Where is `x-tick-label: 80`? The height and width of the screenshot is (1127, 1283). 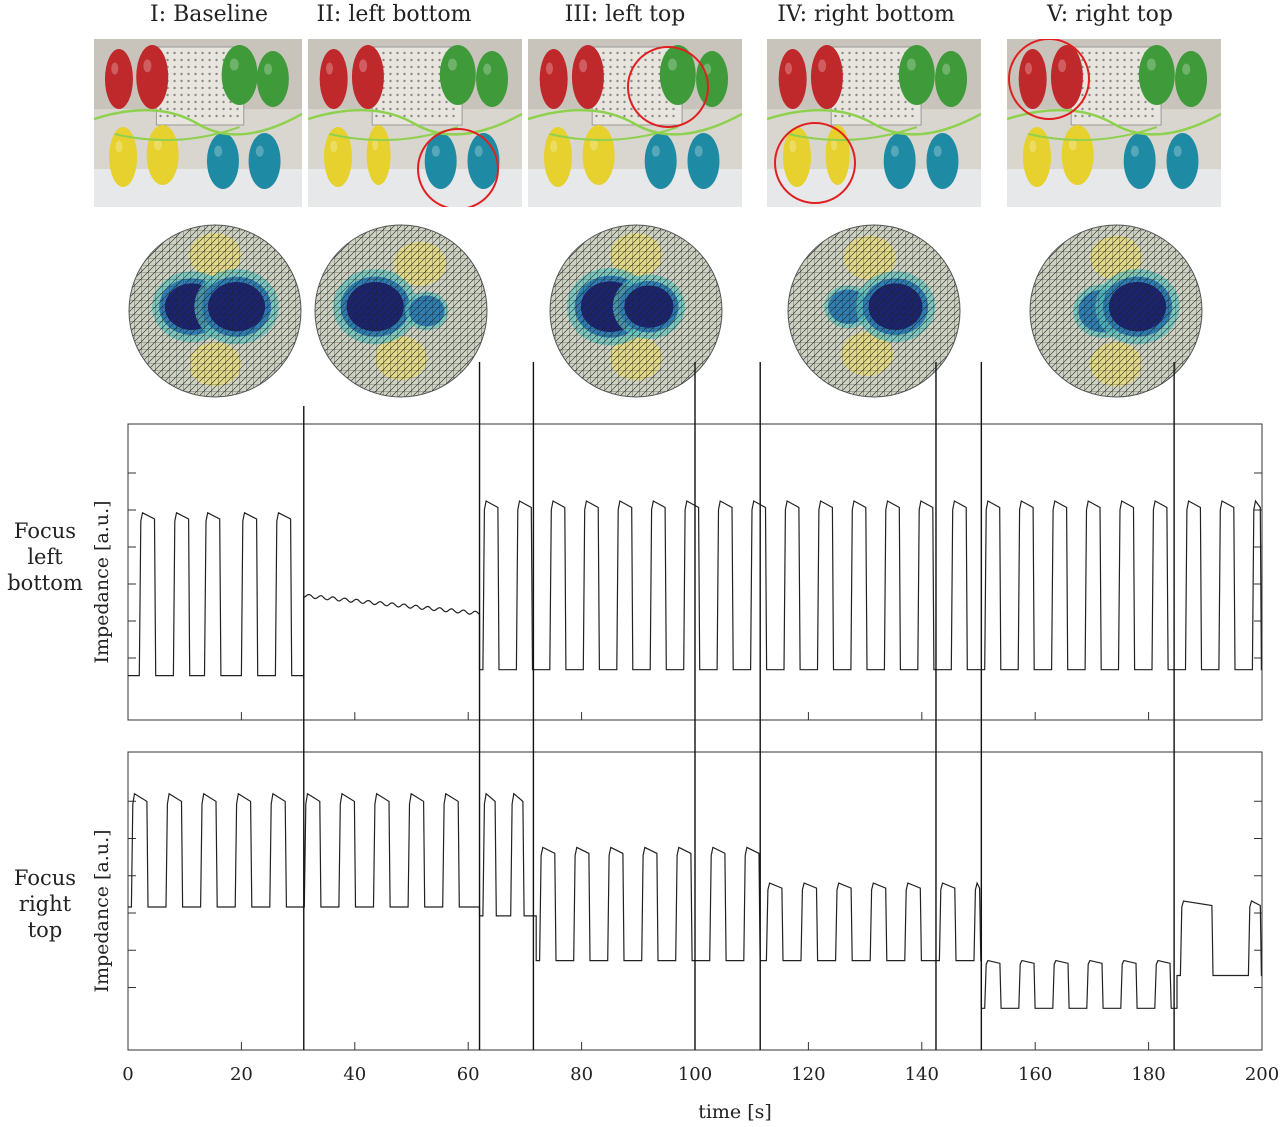
x-tick-label: 80 is located at coordinates (581, 1074).